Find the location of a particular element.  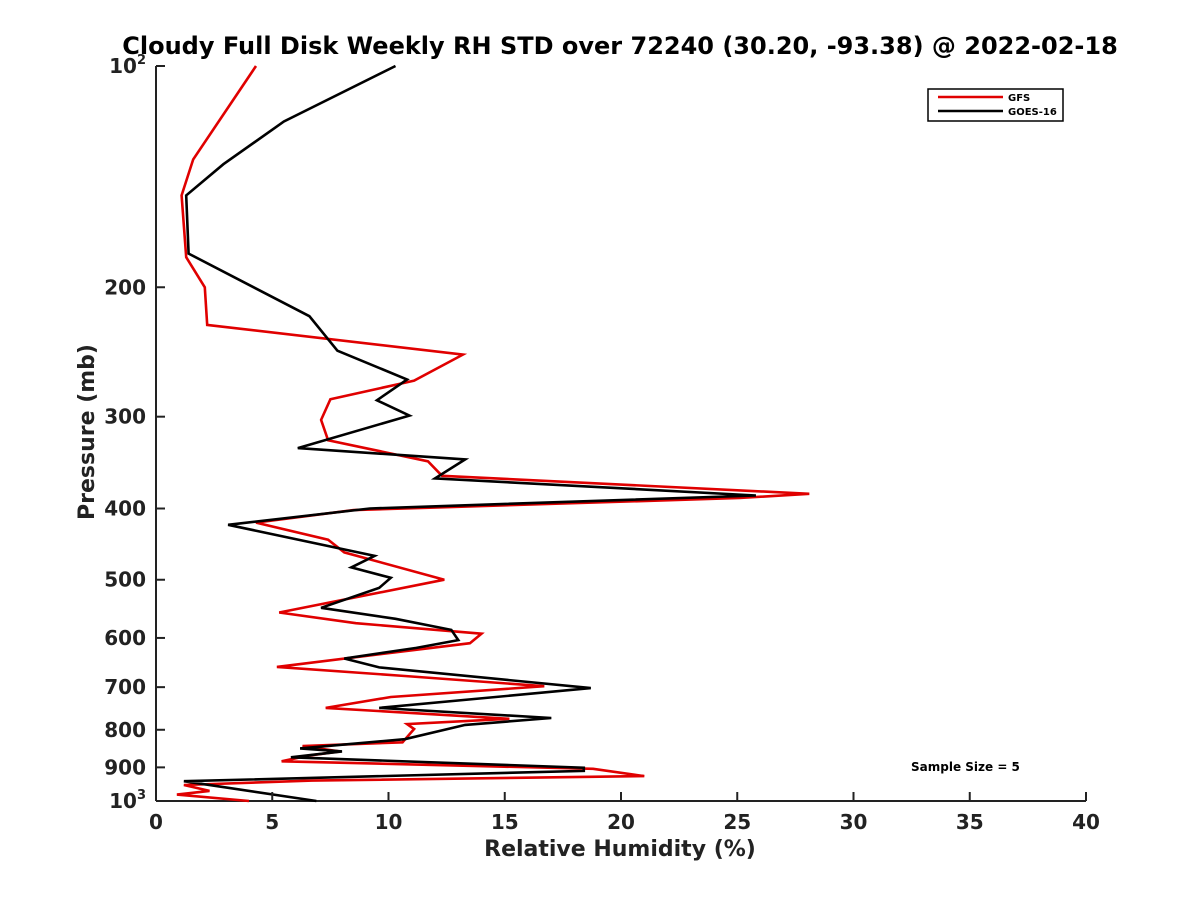

y-tick-label: 600 is located at coordinates (125, 638).